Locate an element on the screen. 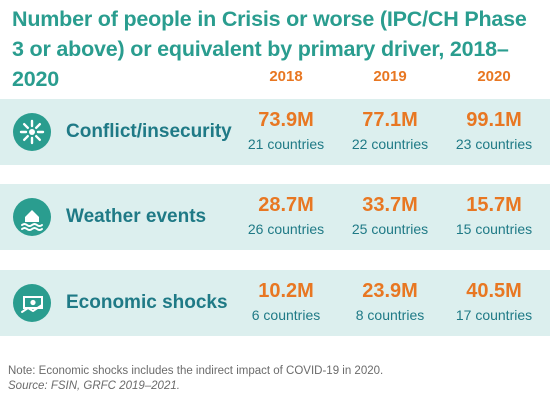  country-count: 22 countries is located at coordinates (390, 144).